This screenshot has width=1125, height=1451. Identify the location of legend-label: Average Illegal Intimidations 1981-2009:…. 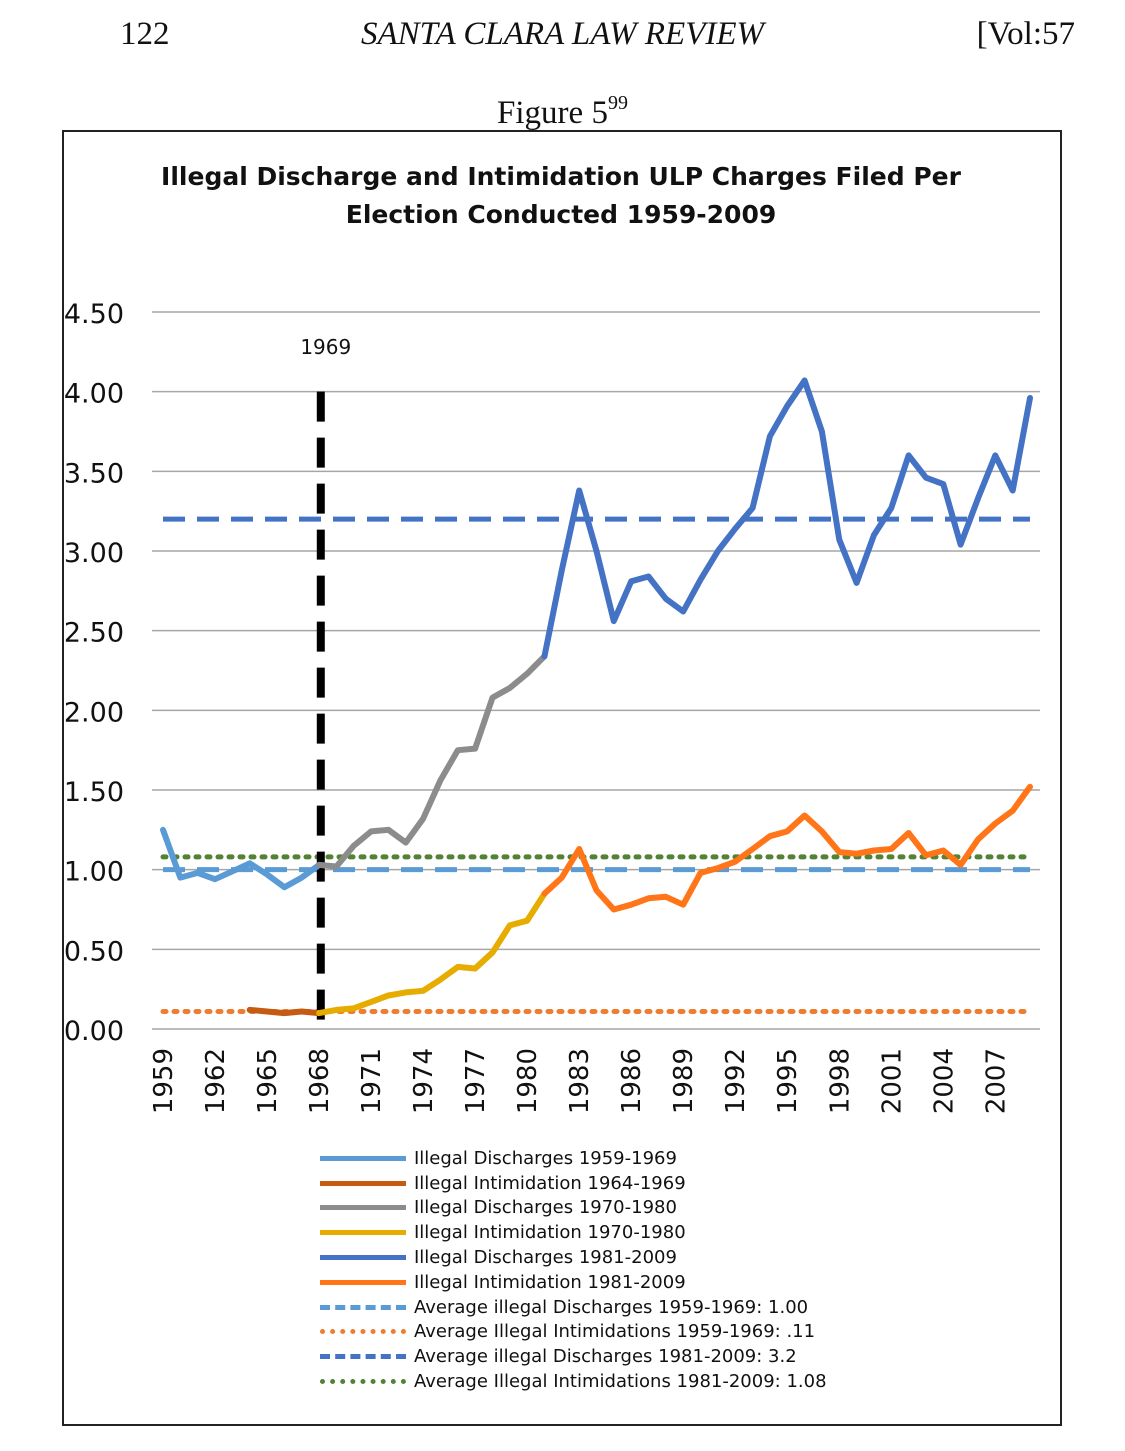
(620, 1382).